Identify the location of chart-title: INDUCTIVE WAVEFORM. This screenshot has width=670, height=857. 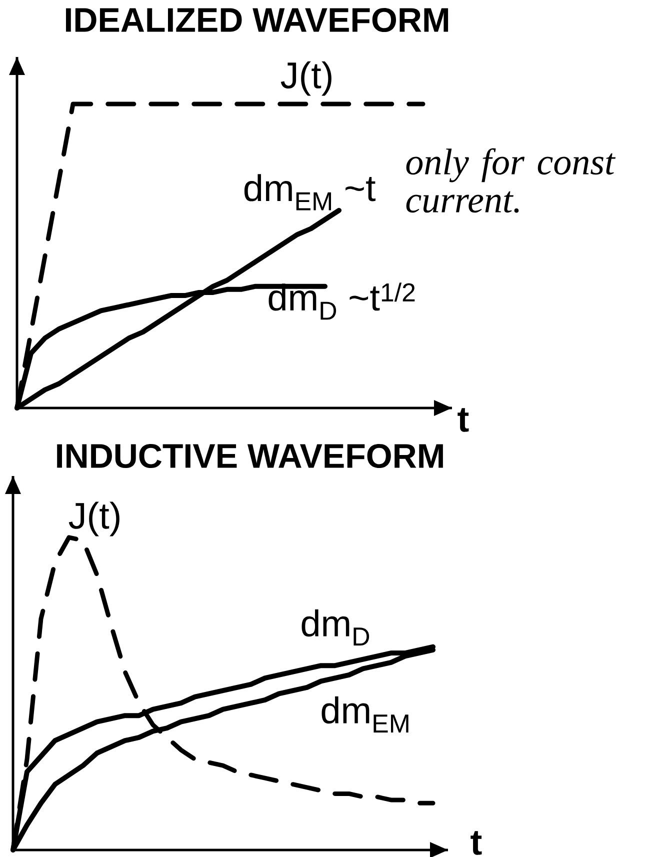
(250, 456).